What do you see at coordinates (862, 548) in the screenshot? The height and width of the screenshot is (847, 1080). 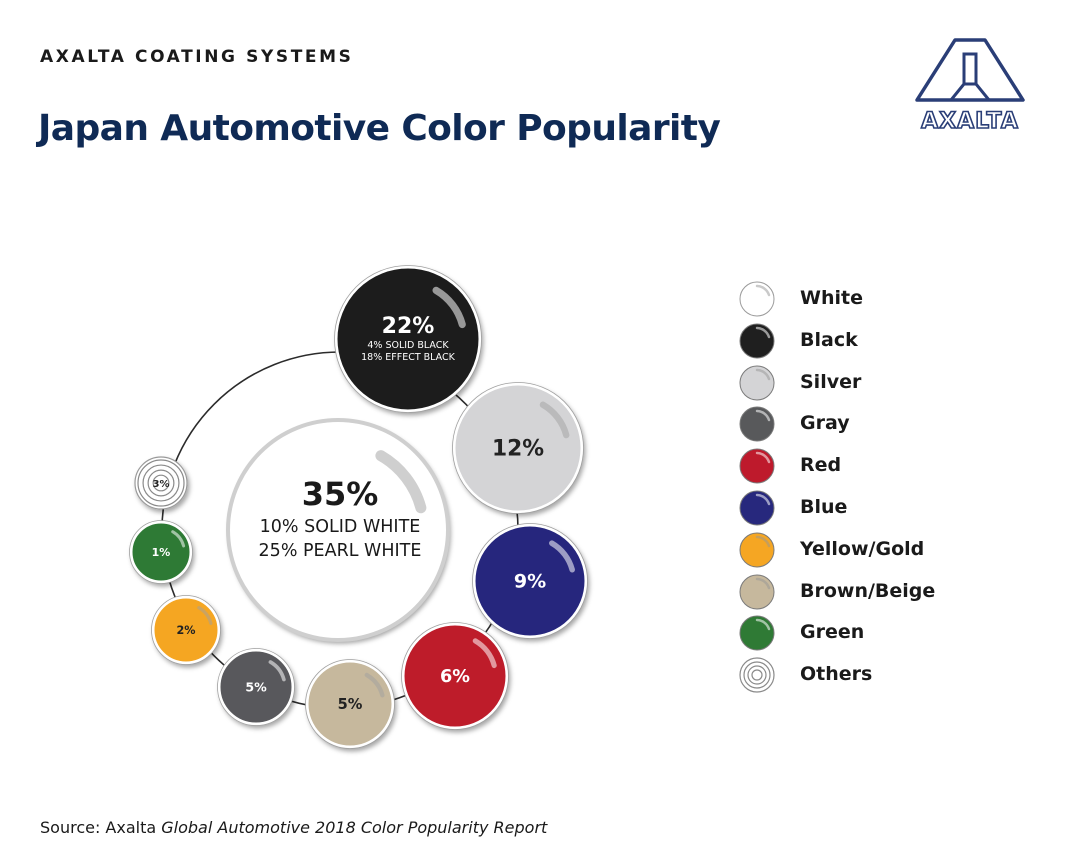 I see `legend-label-yellow-gold: Yellow/Gold` at bounding box center [862, 548].